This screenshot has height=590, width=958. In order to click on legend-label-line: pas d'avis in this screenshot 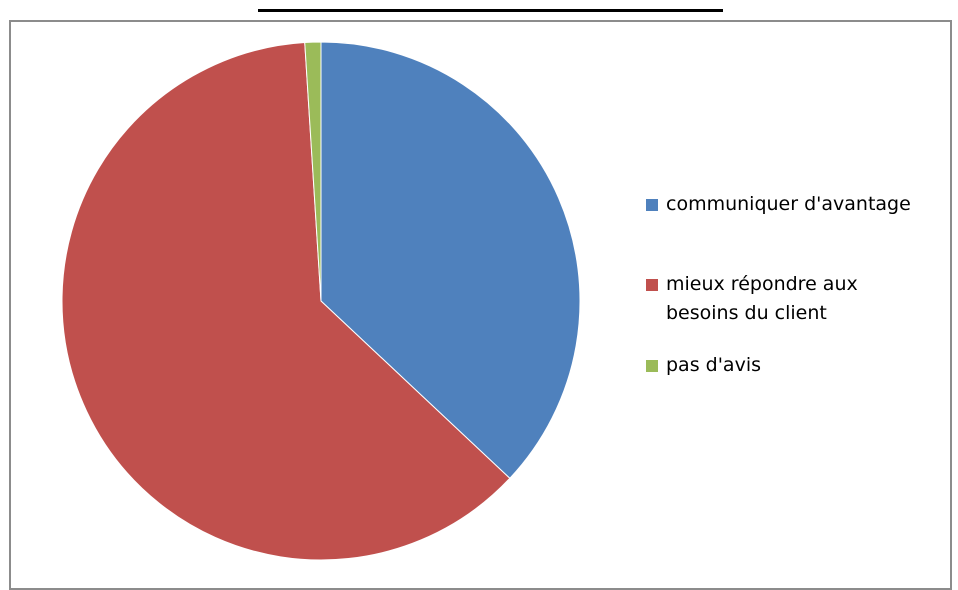, I will do `click(713, 365)`.